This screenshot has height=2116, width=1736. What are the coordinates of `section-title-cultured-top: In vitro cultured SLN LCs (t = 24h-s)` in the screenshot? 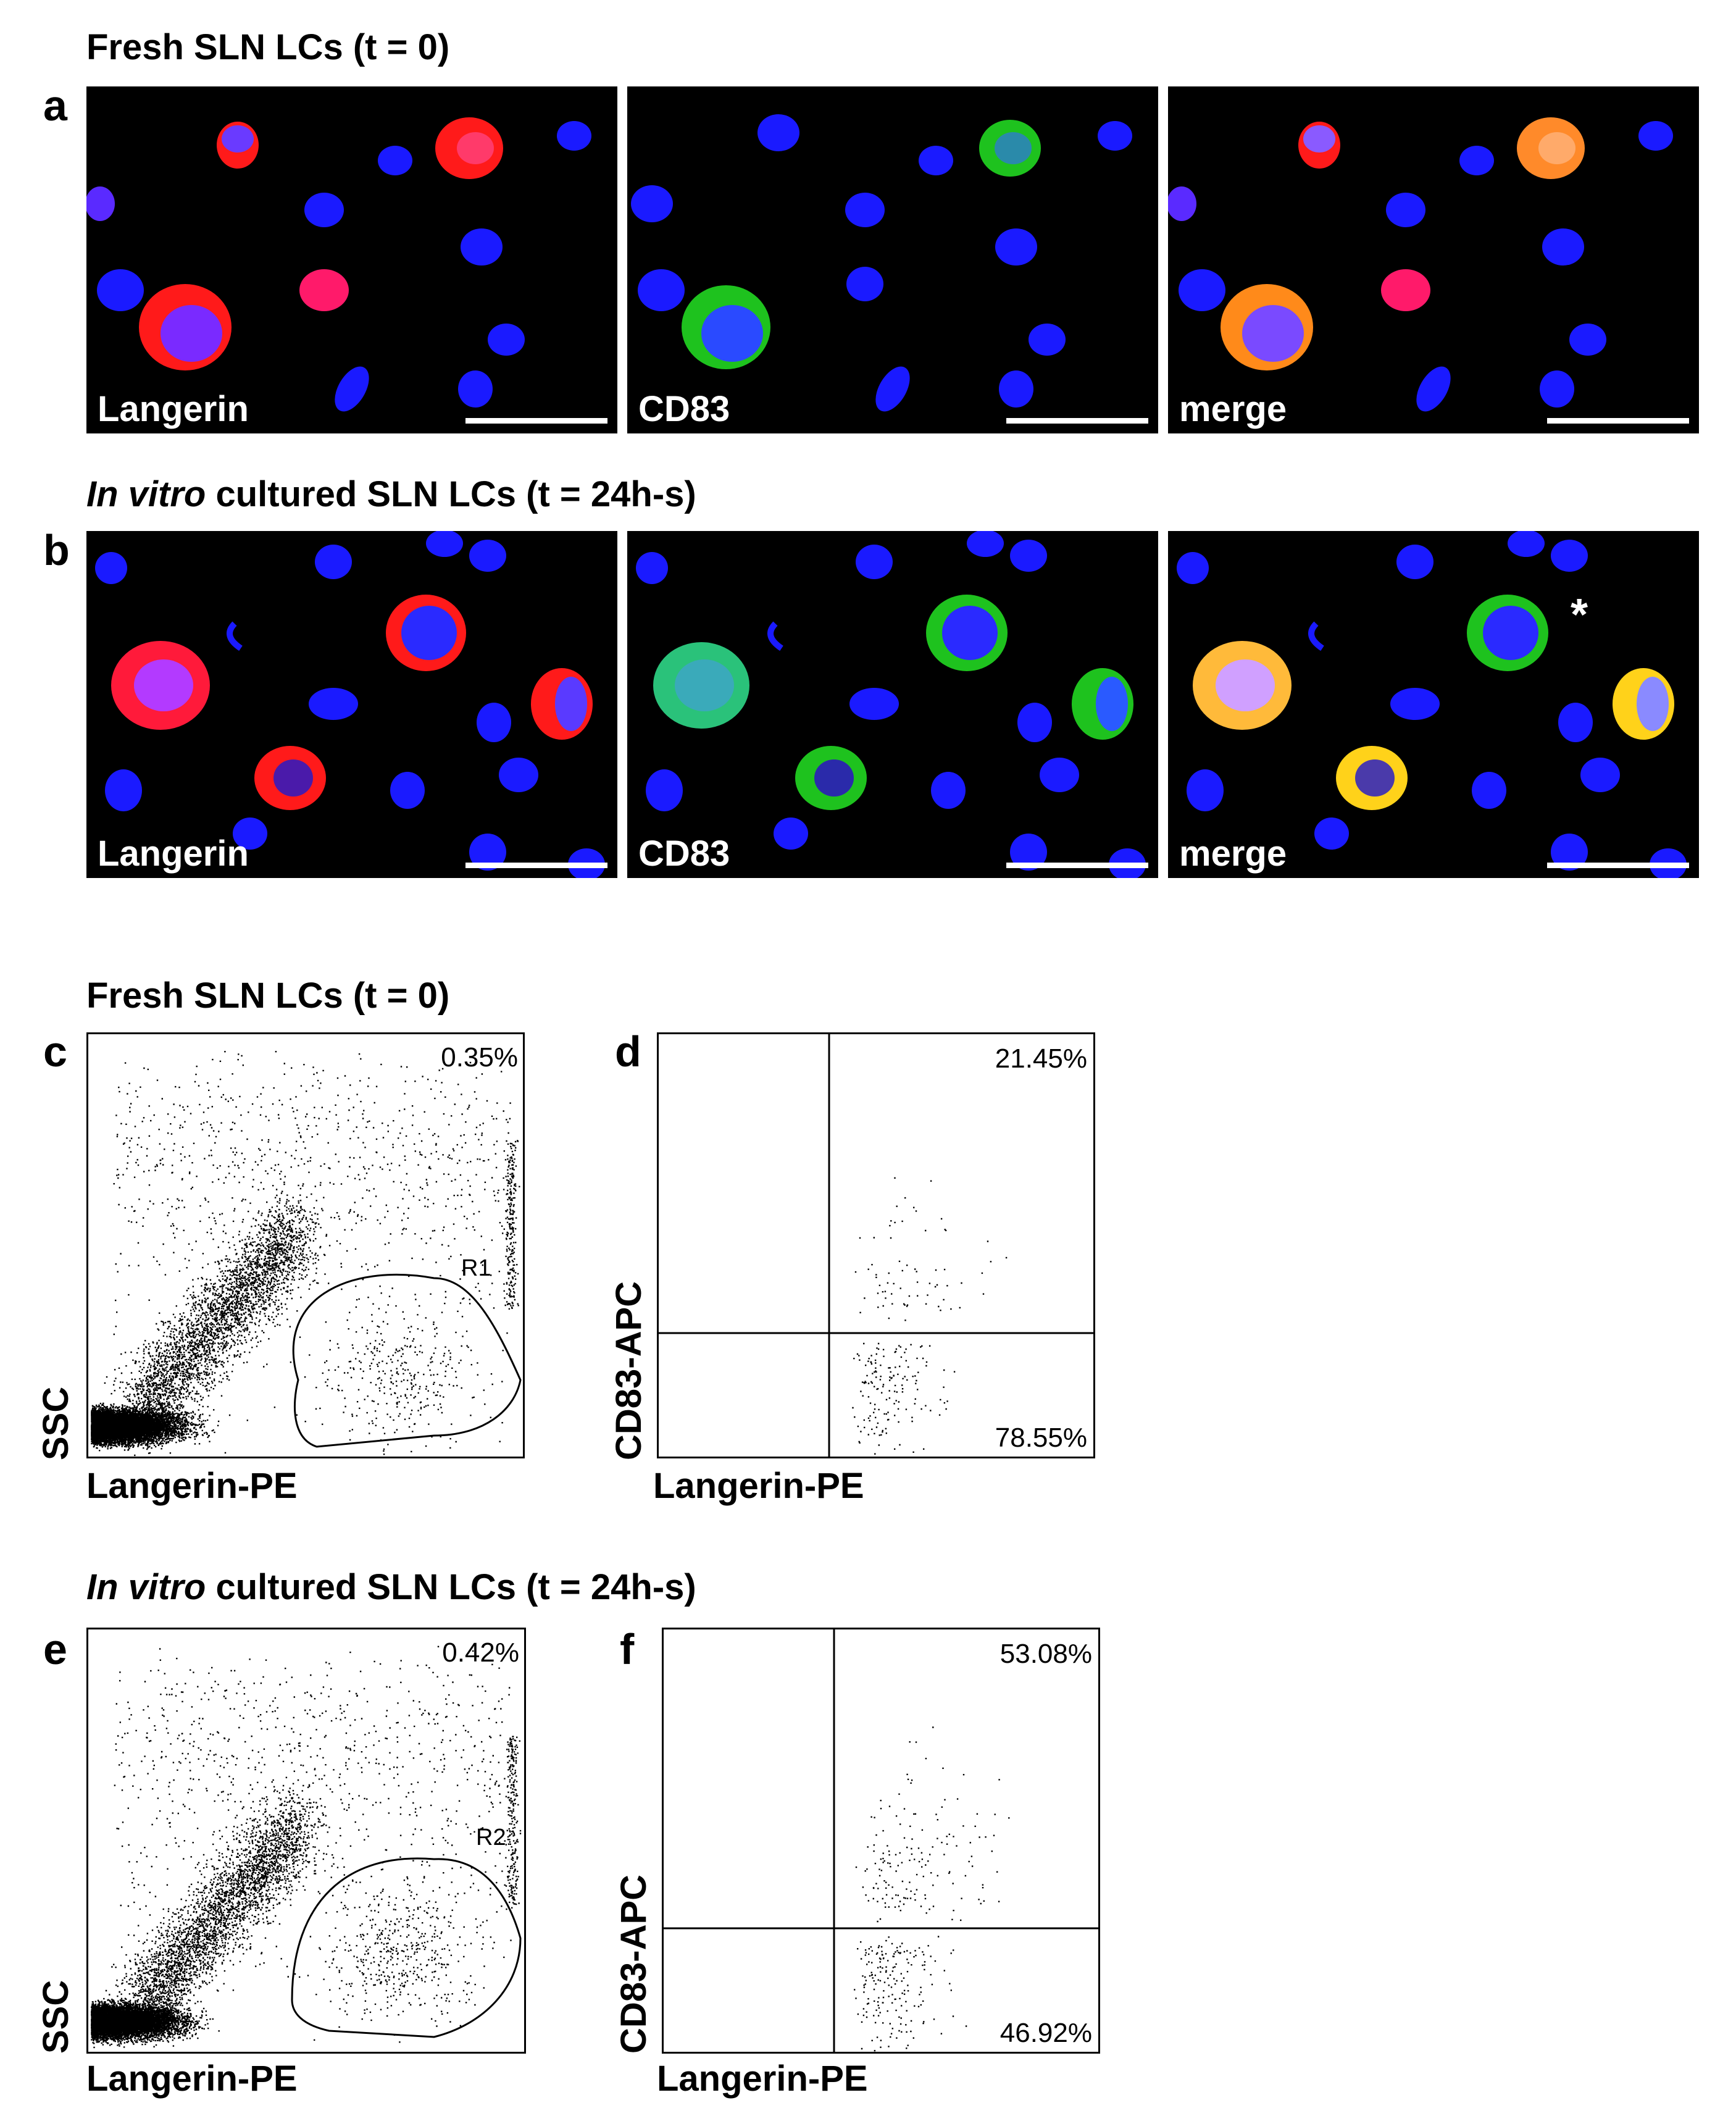 It's located at (391, 494).